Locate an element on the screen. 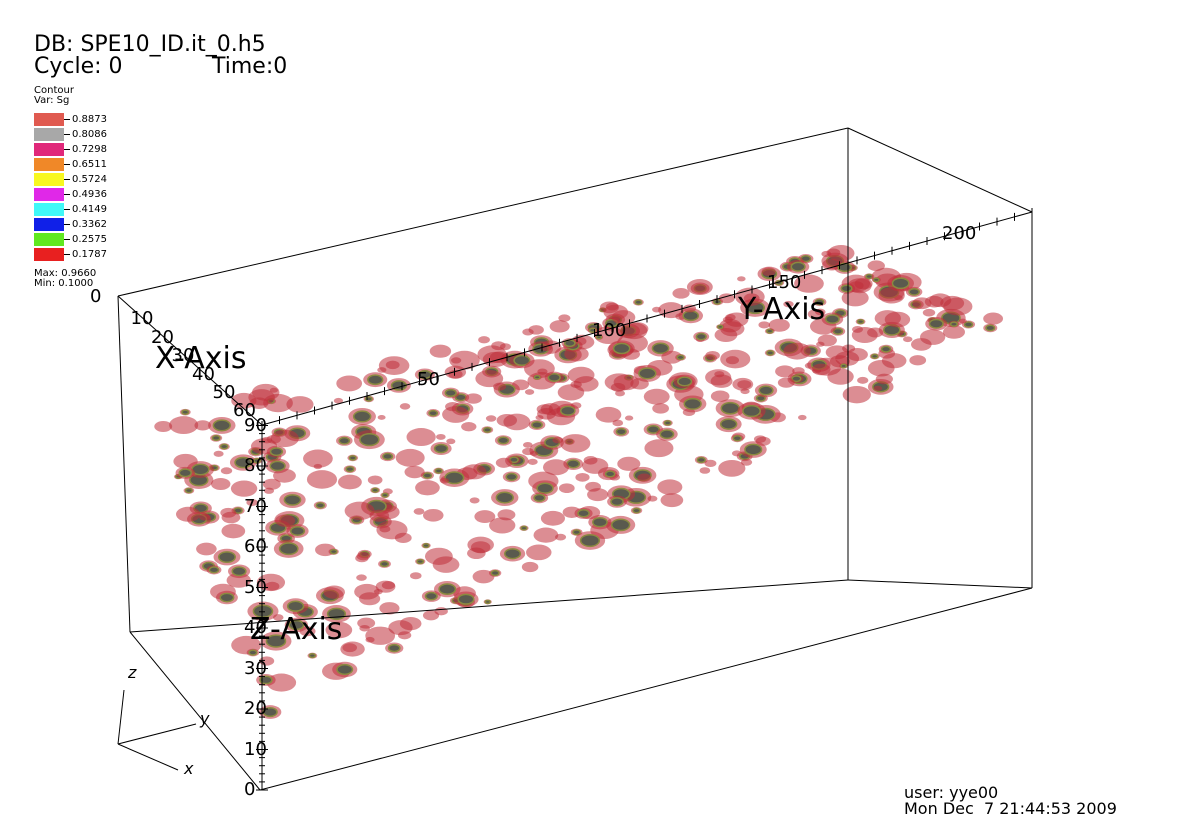 Image resolution: width=1202 pixels, height=827 pixels. legend-value: 0.5724 is located at coordinates (89, 179).